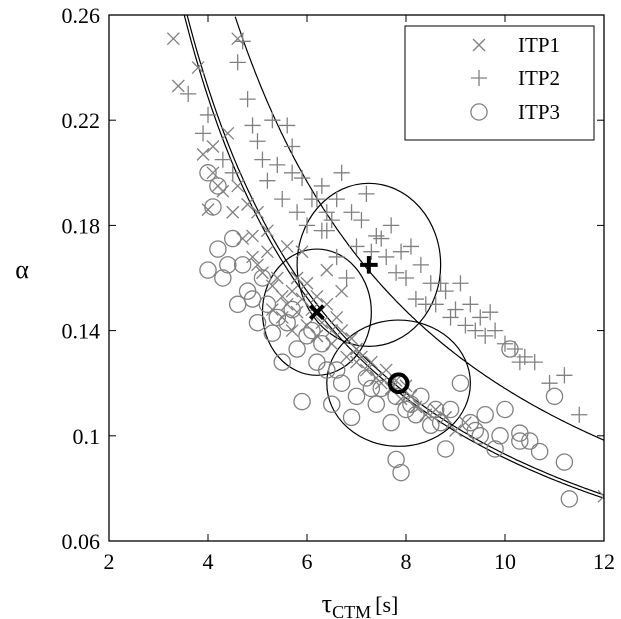 The height and width of the screenshot is (619, 621). I want to click on y-tick-label: 0.06, so click(81, 541).